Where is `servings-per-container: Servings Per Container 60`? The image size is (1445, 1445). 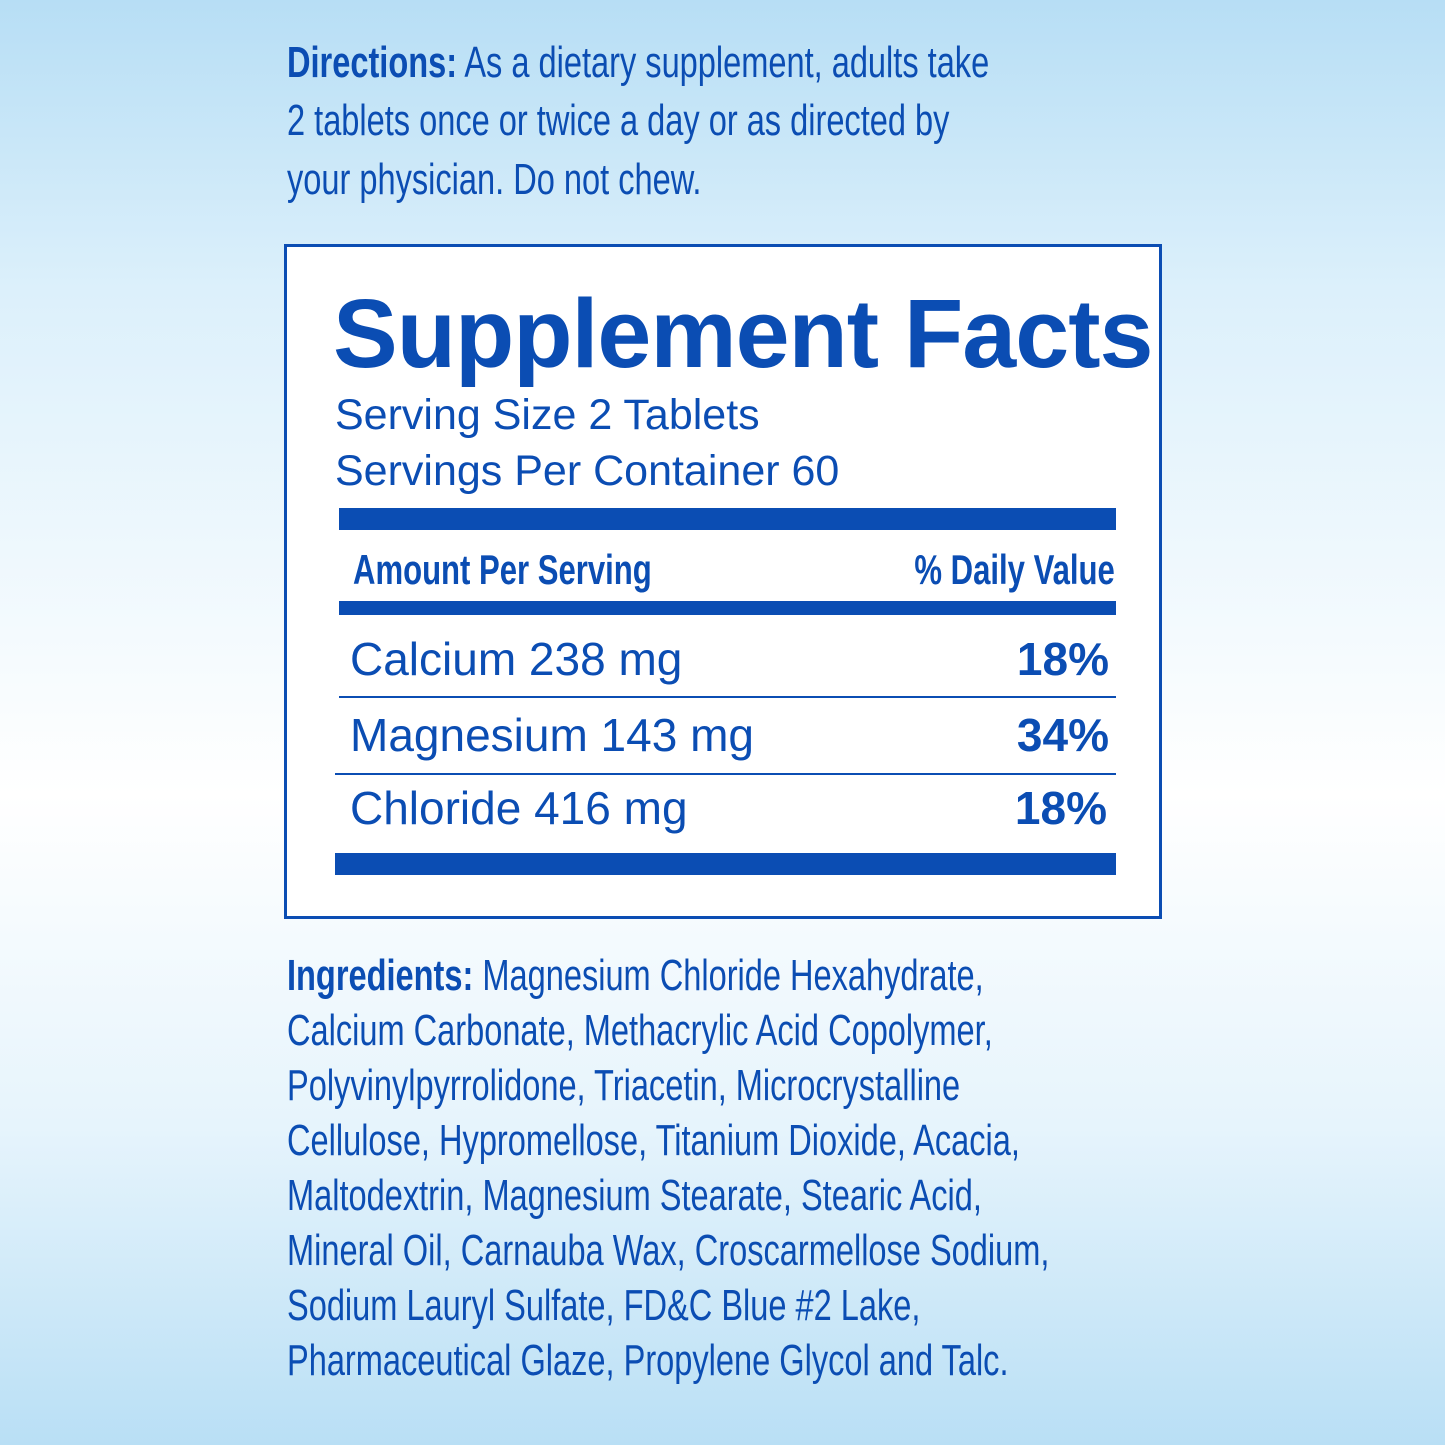
servings-per-container: Servings Per Container 60 is located at coordinates (587, 471).